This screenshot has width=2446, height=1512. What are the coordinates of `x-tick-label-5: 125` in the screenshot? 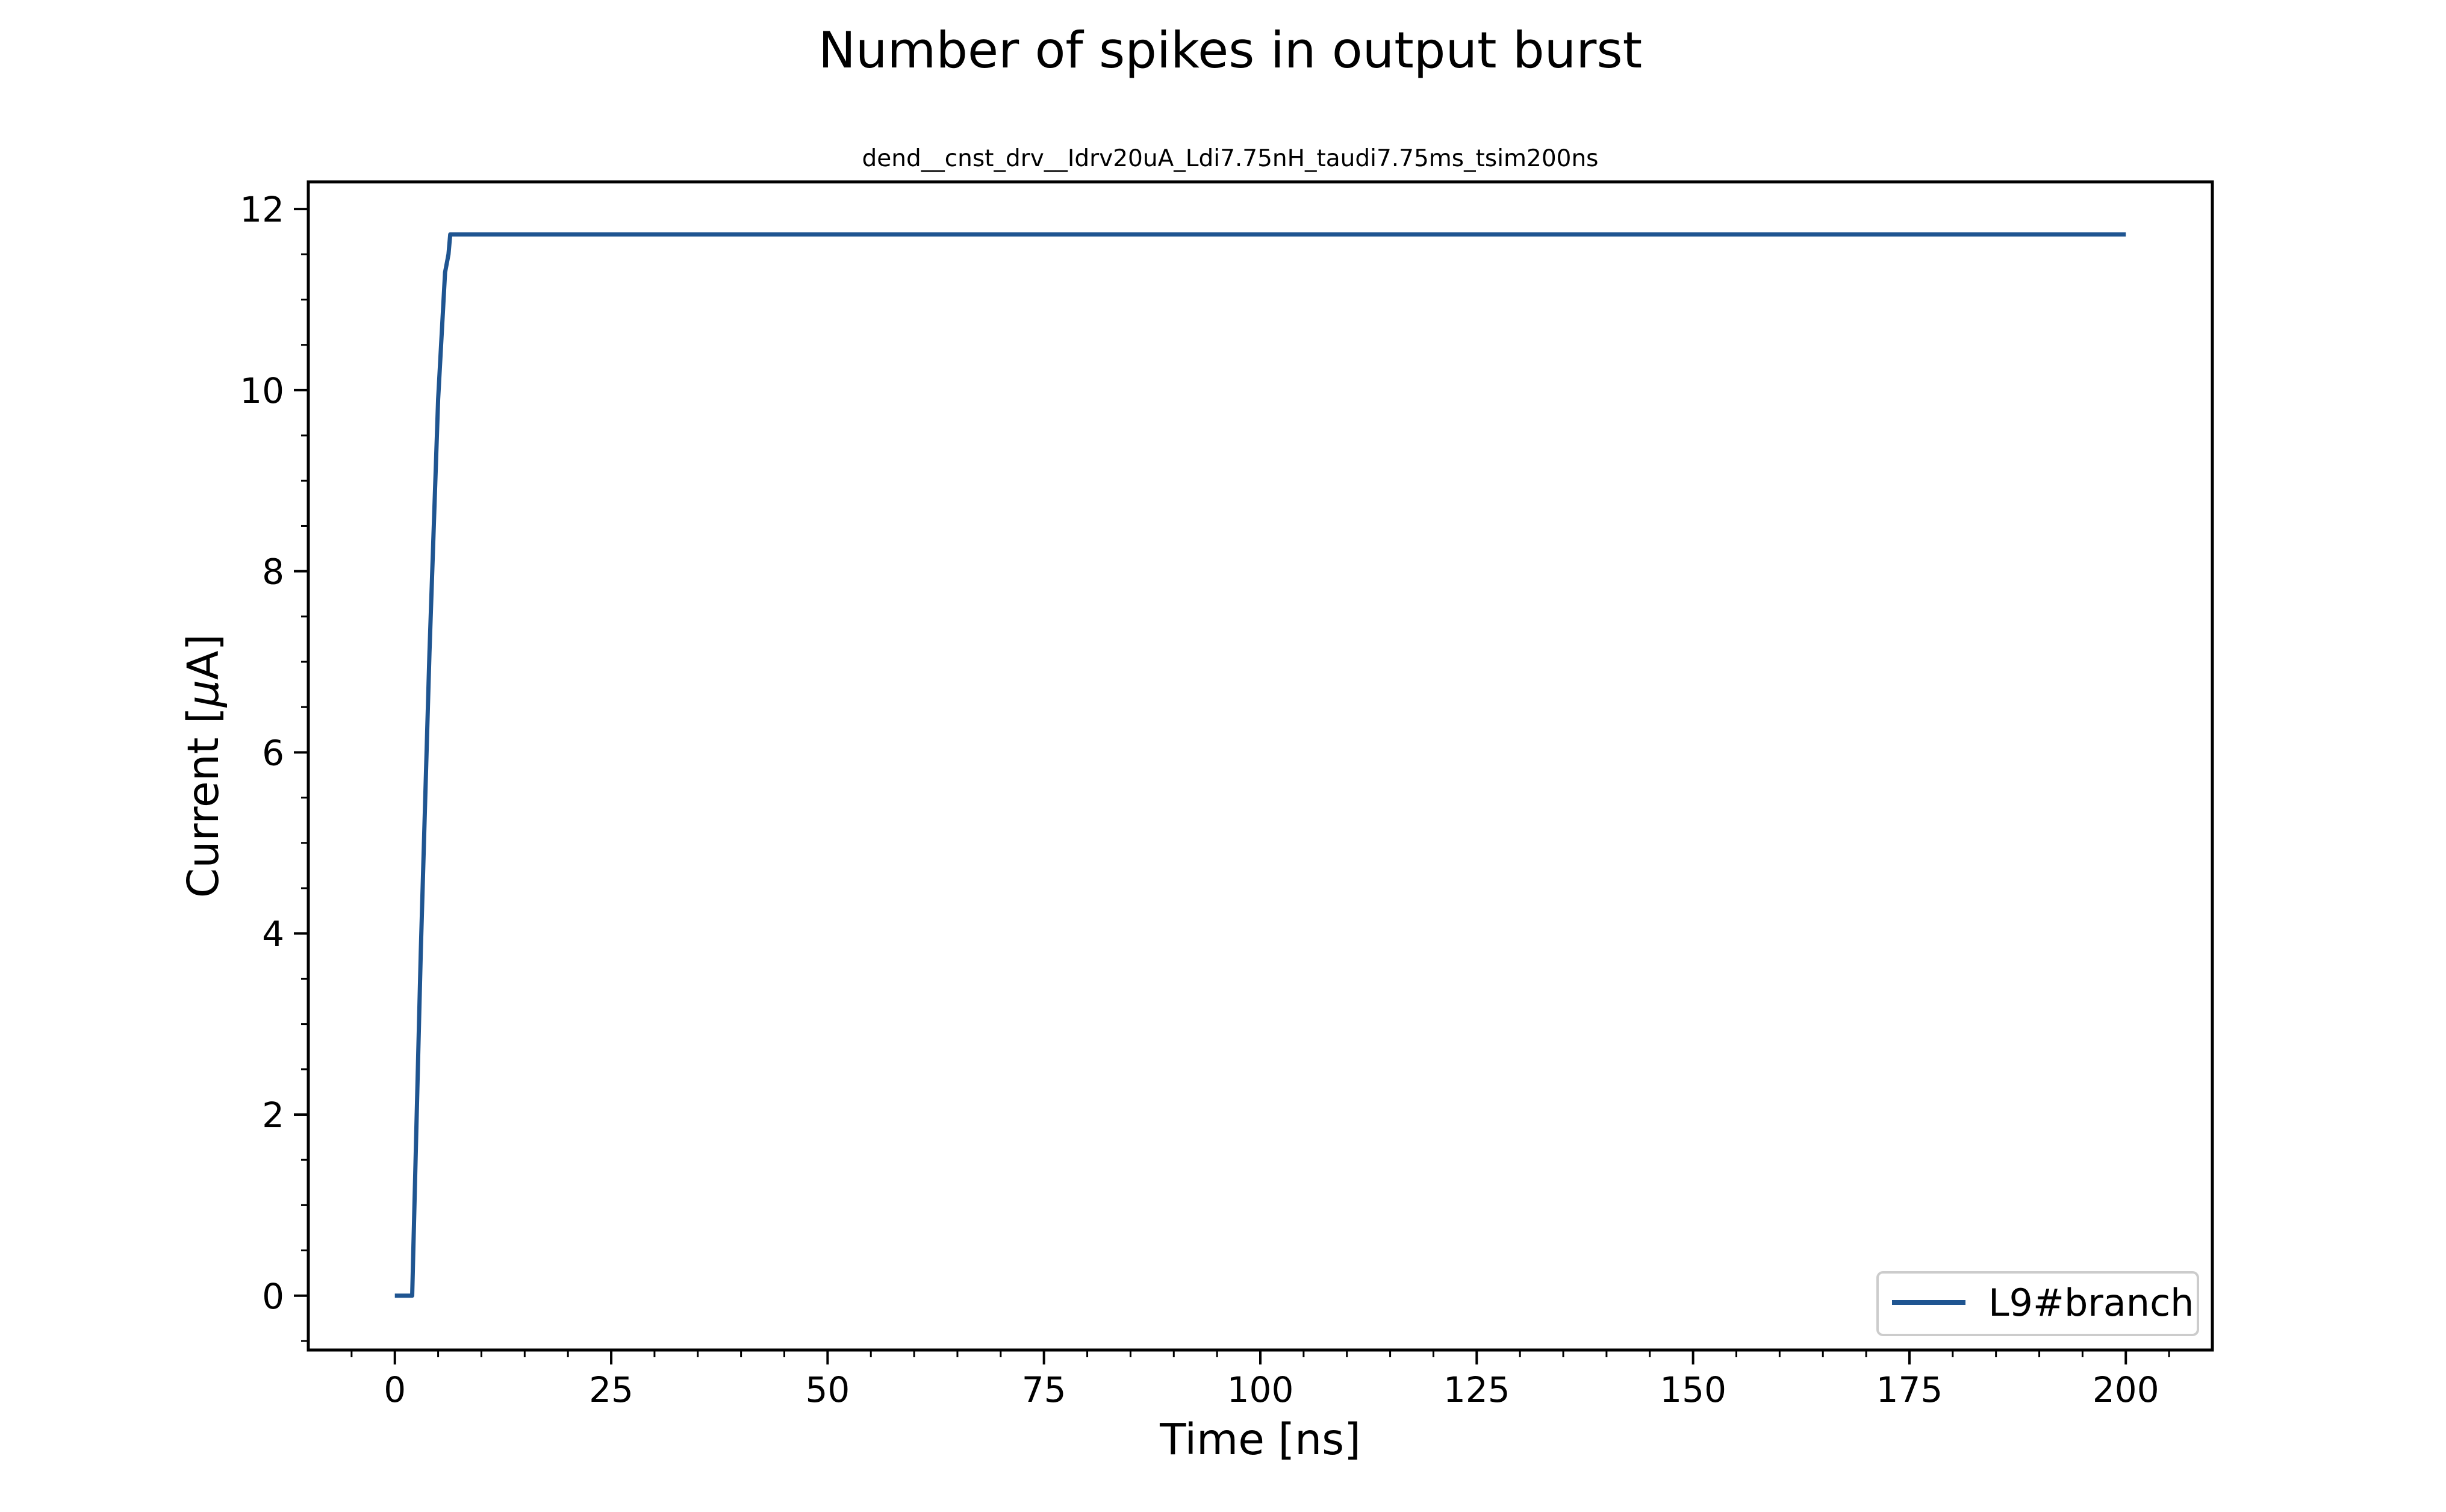 It's located at (1476, 1389).